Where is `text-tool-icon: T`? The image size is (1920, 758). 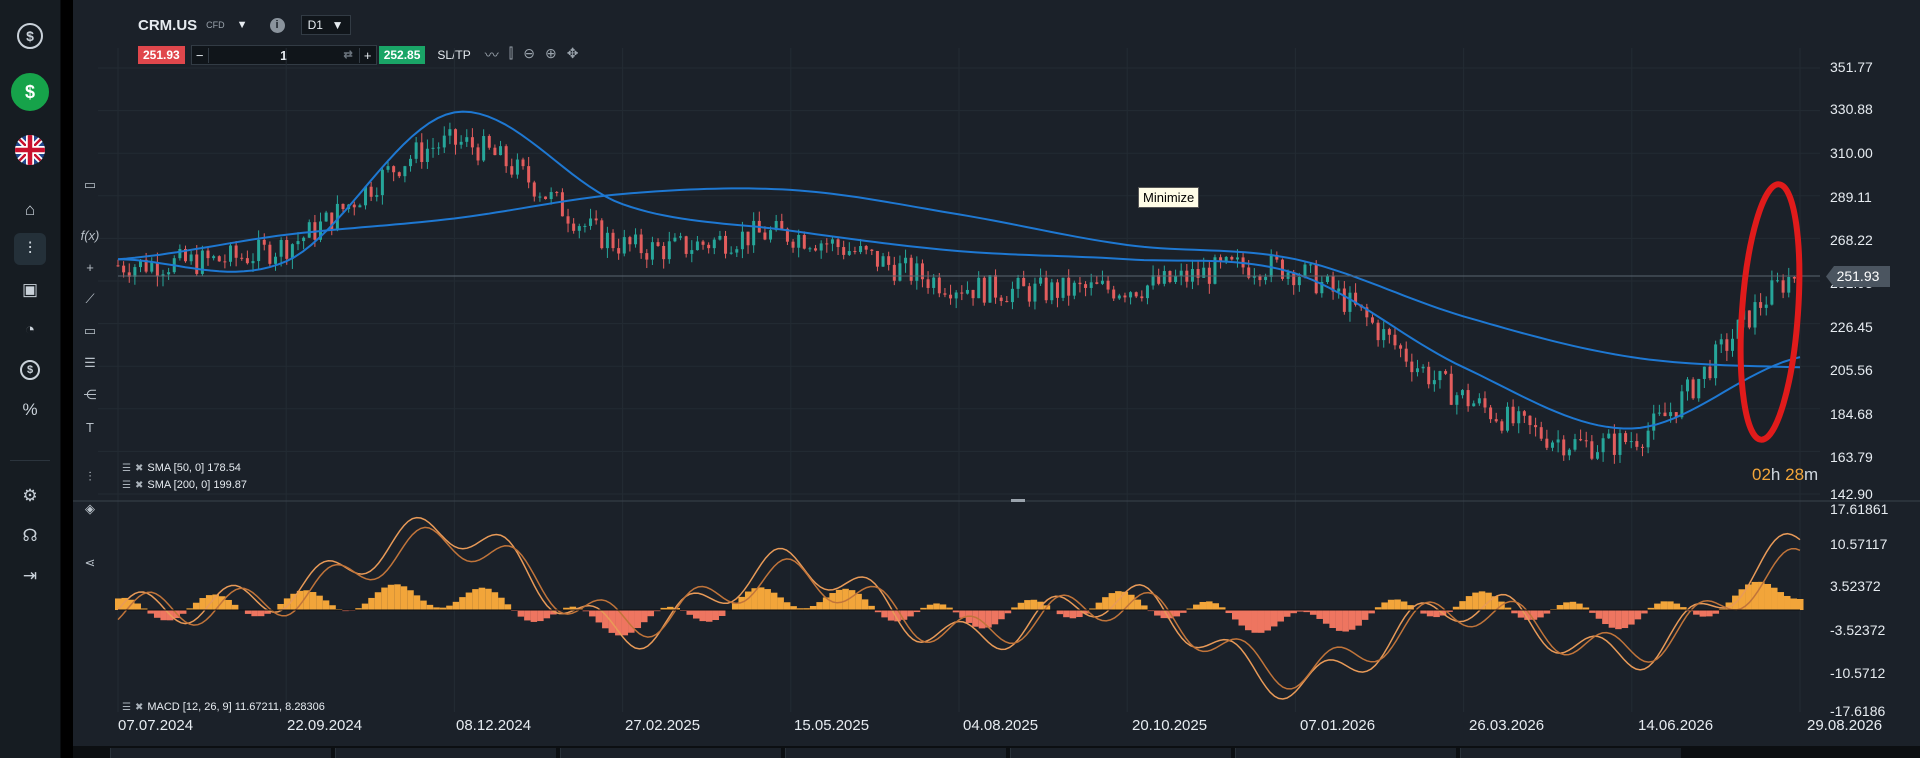
text-tool-icon: T is located at coordinates (90, 427).